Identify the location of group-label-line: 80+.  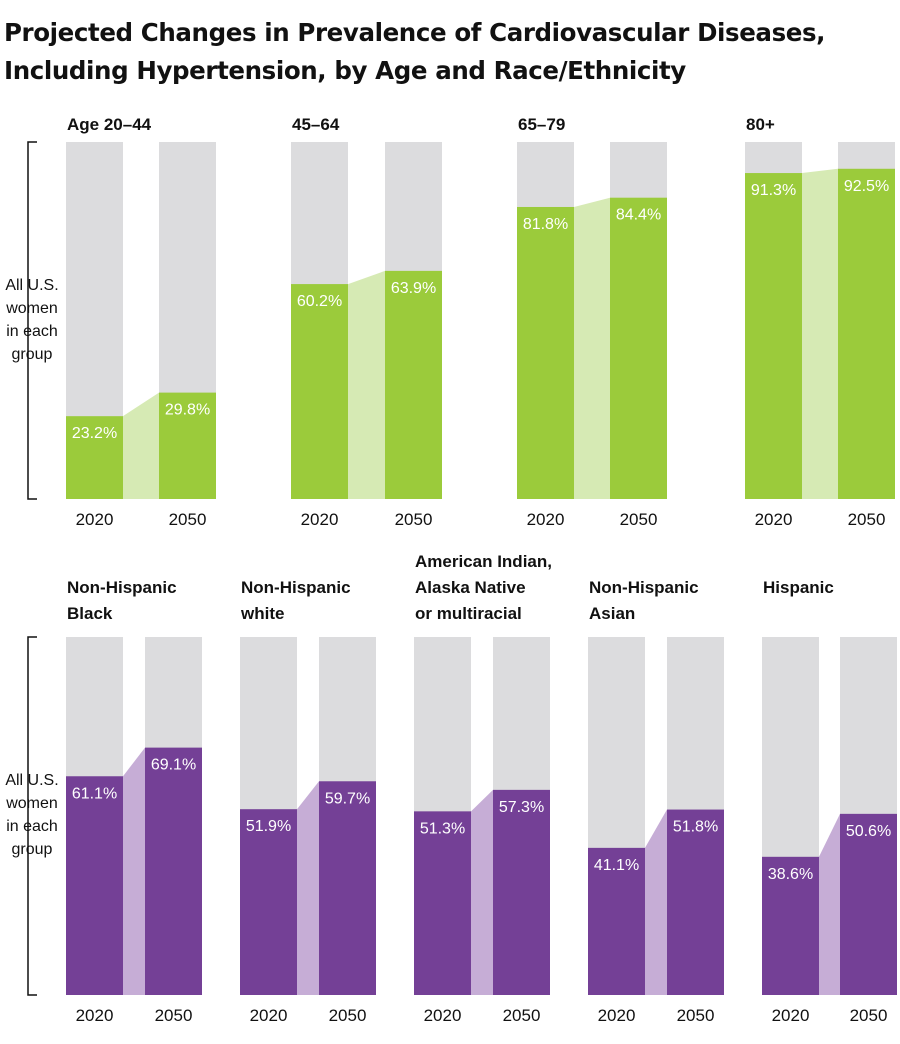
(760, 124).